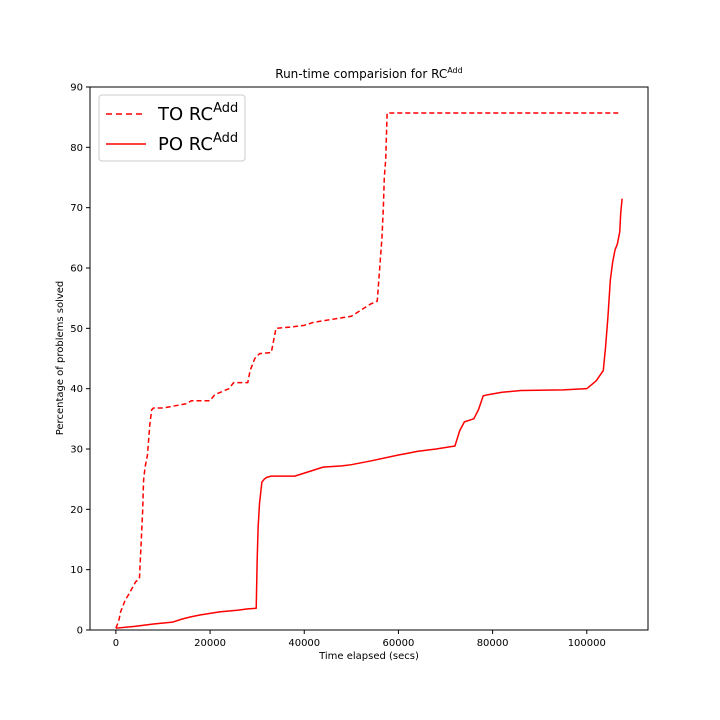 The image size is (720, 720). Describe the element at coordinates (359, 639) in the screenshot. I see `x-axis: 0 20000 40000 60000 80000 100000` at that location.